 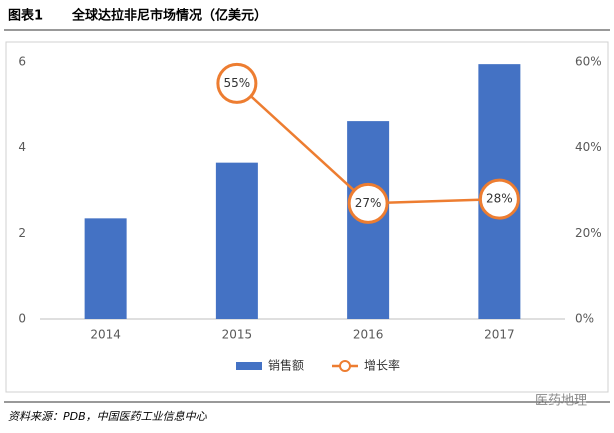 I want to click on legend-label: 销售额, so click(x=286, y=365).